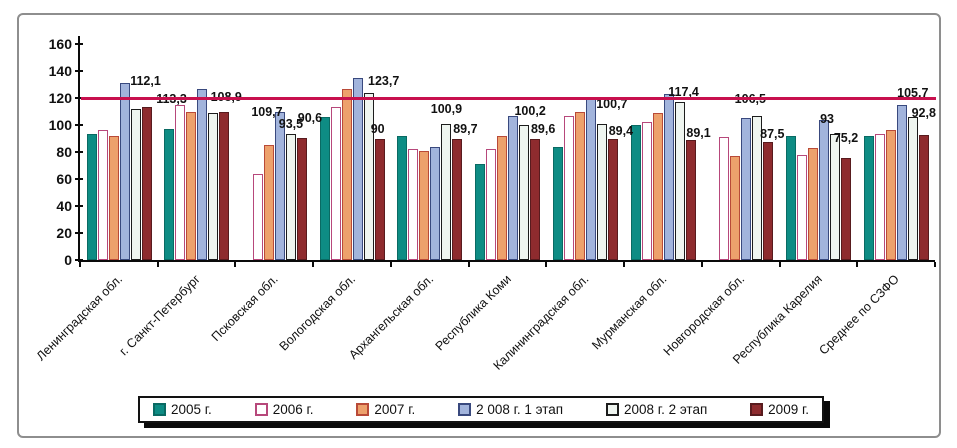 The height and width of the screenshot is (448, 957). What do you see at coordinates (64, 152) in the screenshot?
I see `y-tick-label: 80` at bounding box center [64, 152].